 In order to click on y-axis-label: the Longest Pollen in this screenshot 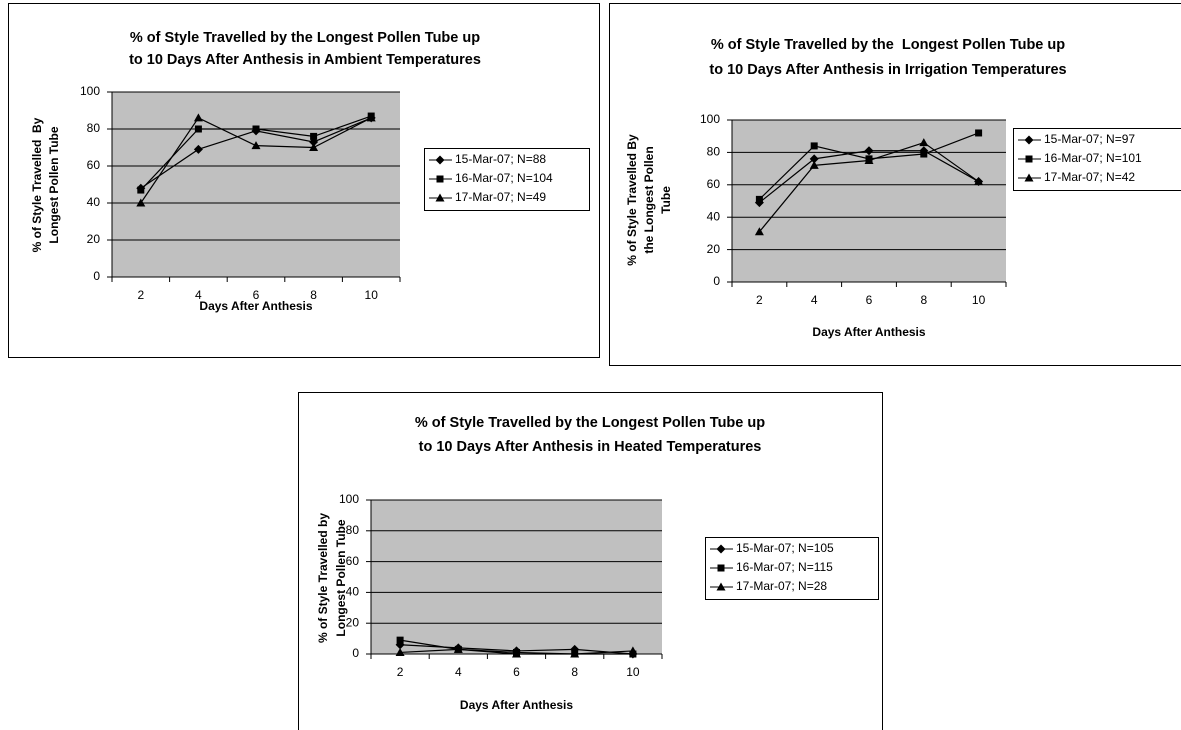, I will do `click(649, 199)`.